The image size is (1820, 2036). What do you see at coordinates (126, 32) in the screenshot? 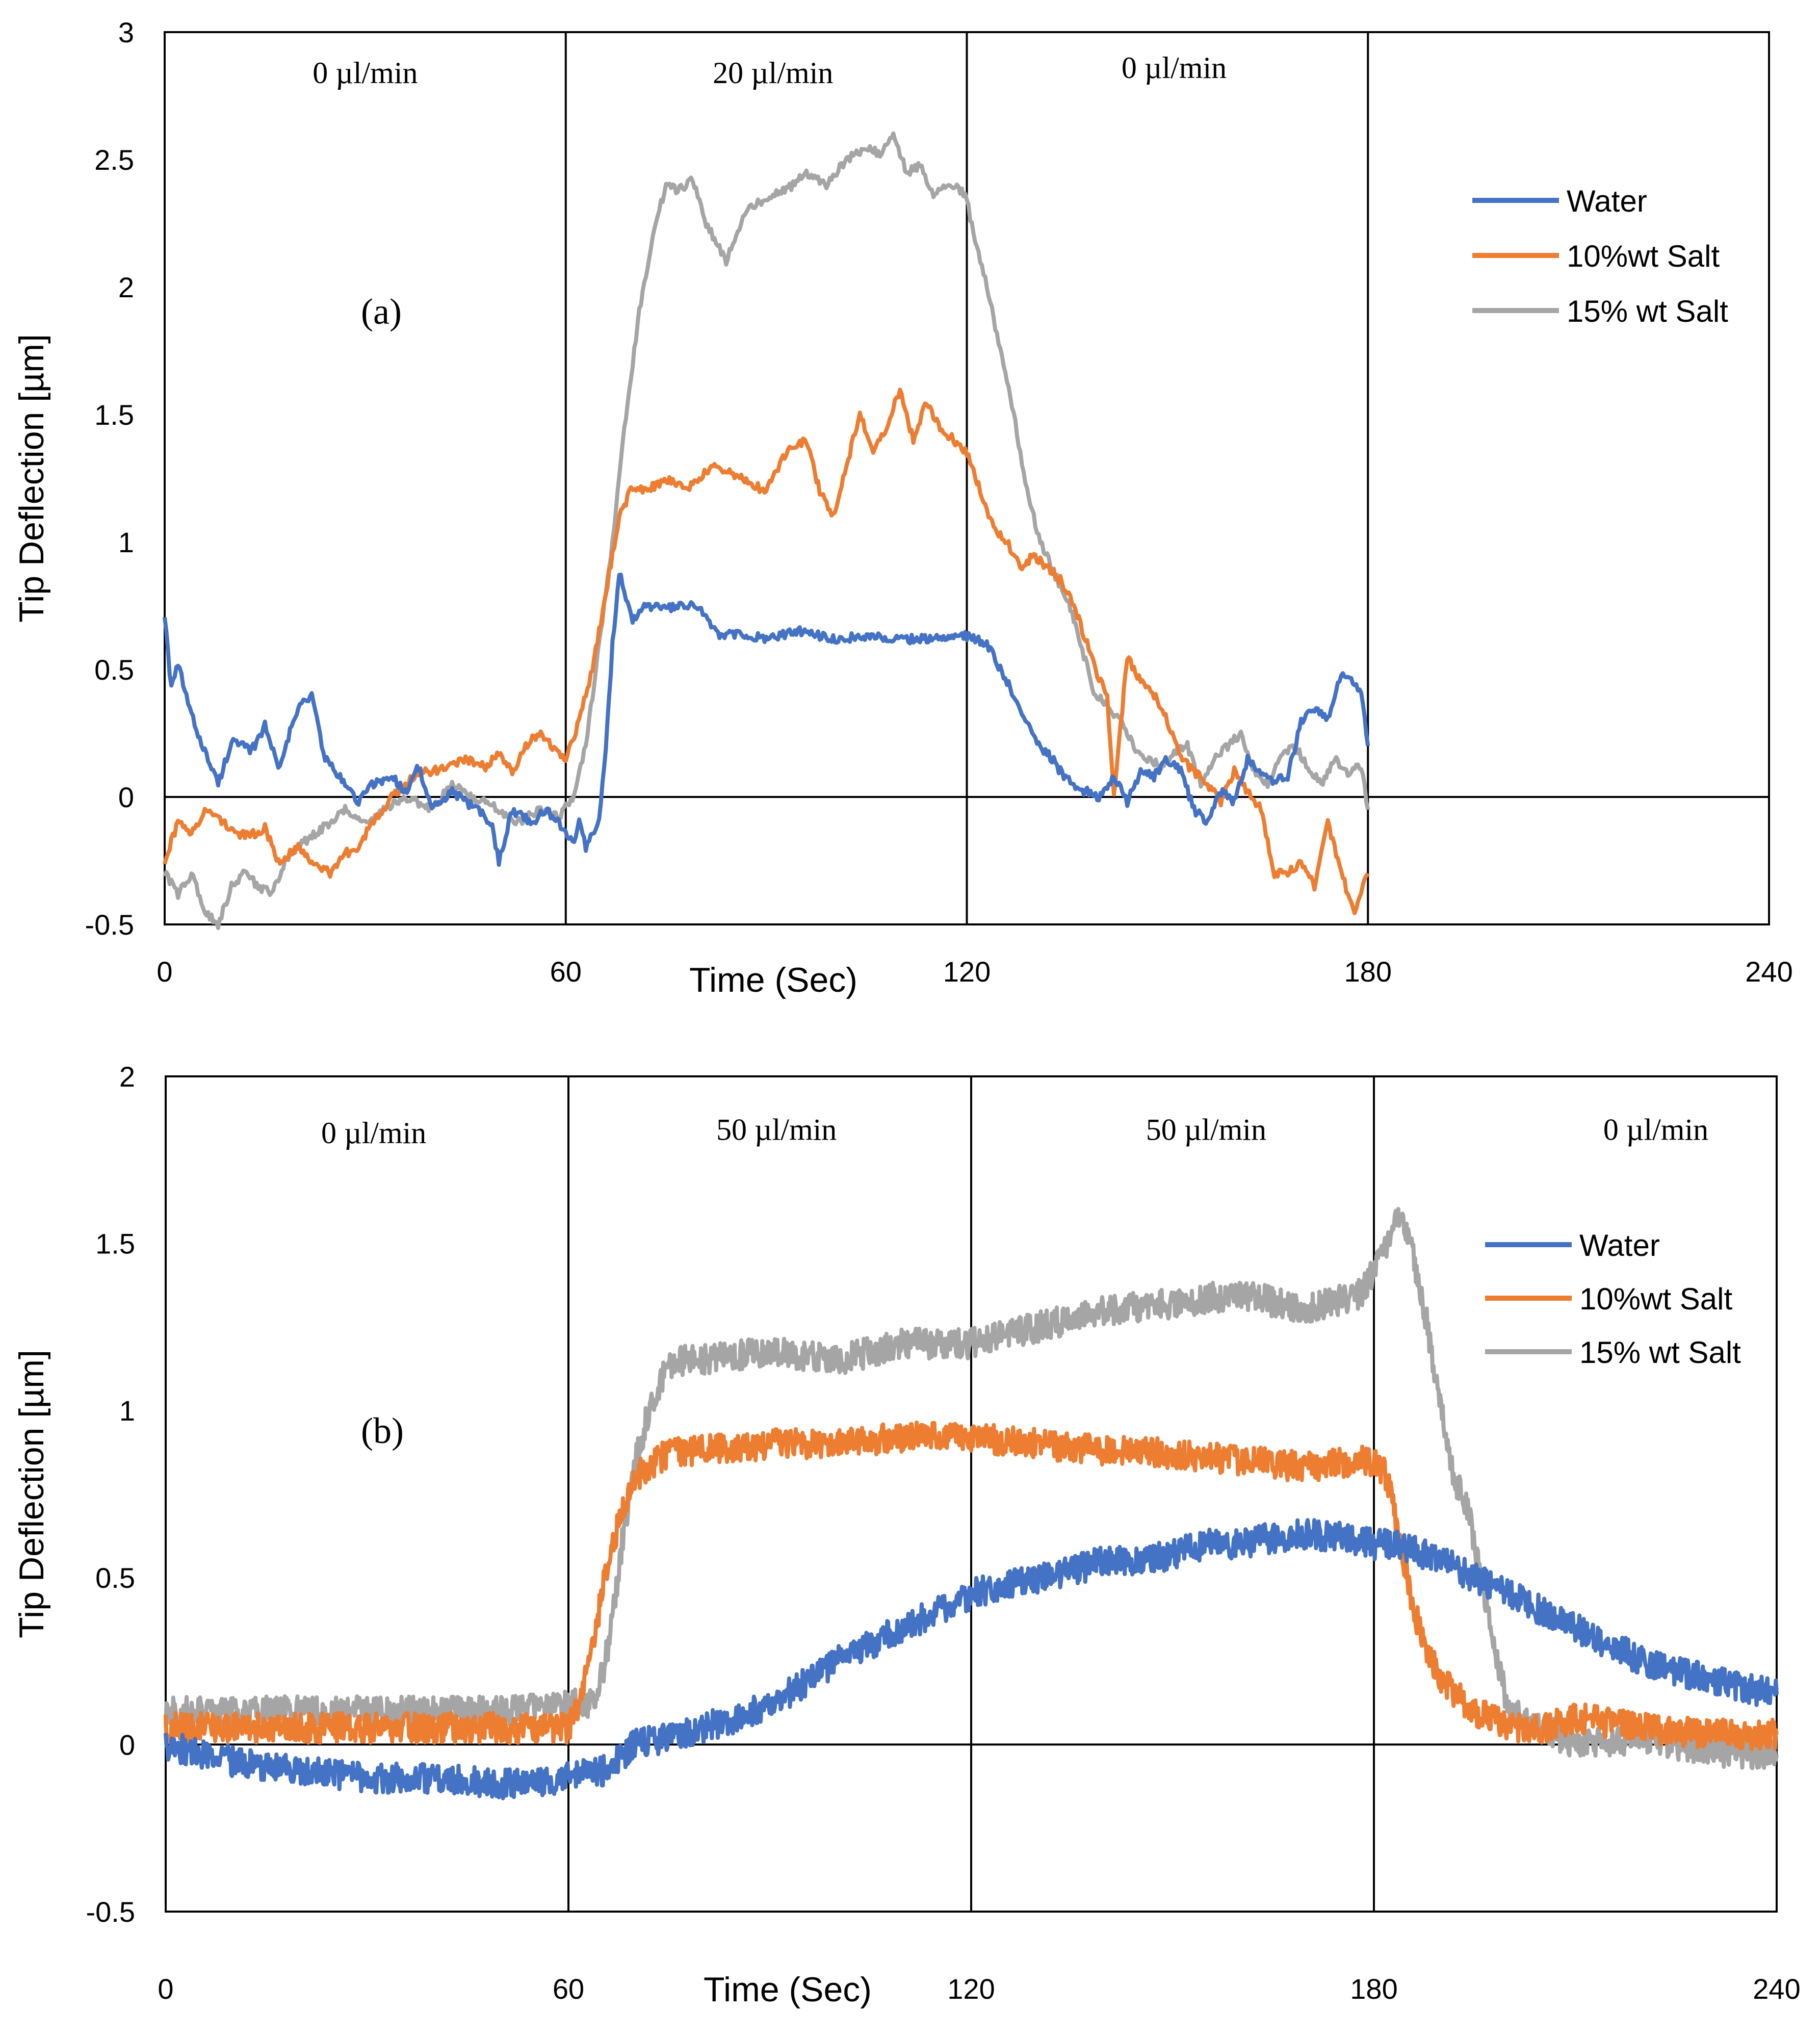
I see `y-tick-label: 3` at bounding box center [126, 32].